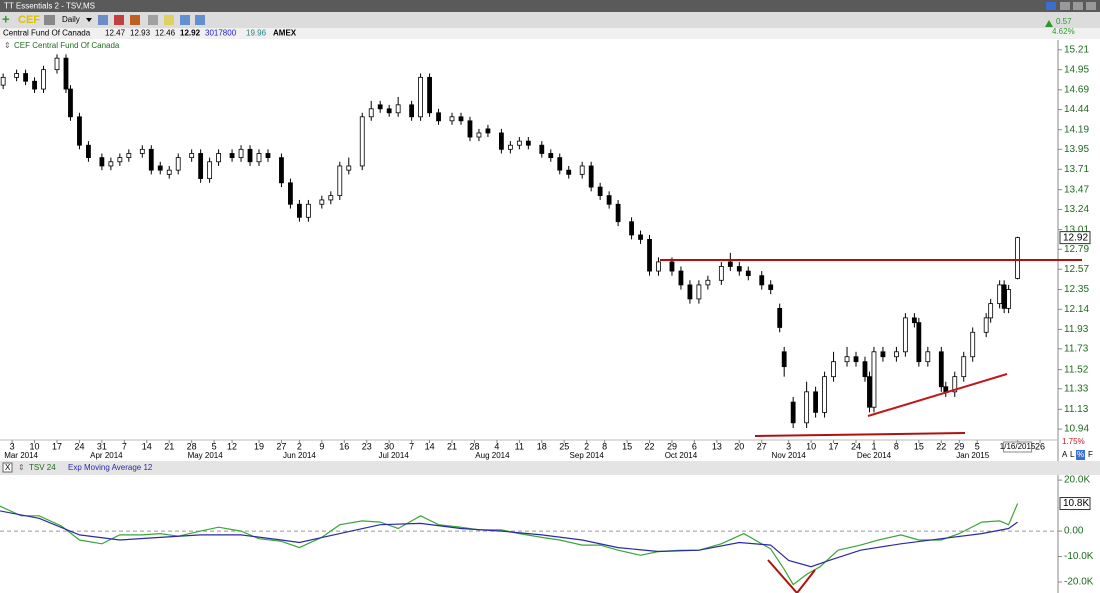  I want to click on x-tick-label: 10, so click(35, 446).